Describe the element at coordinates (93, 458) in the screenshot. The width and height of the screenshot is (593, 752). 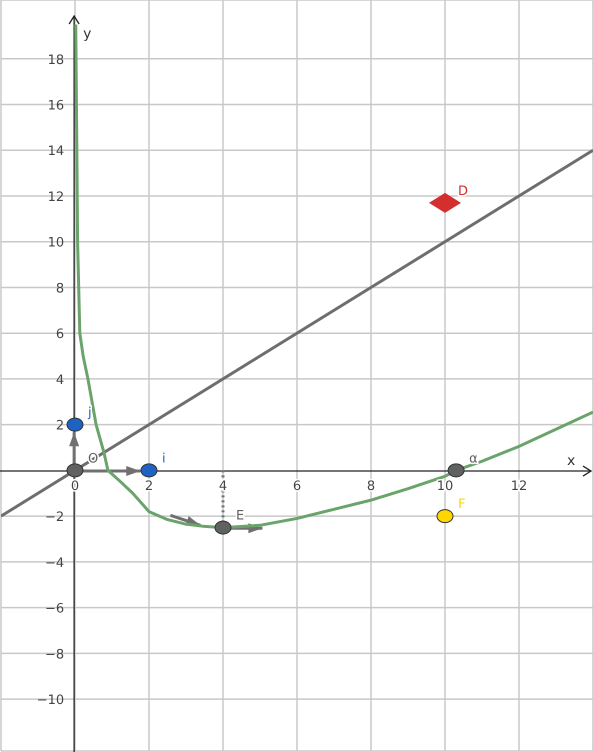
I see `series-label: O` at that location.